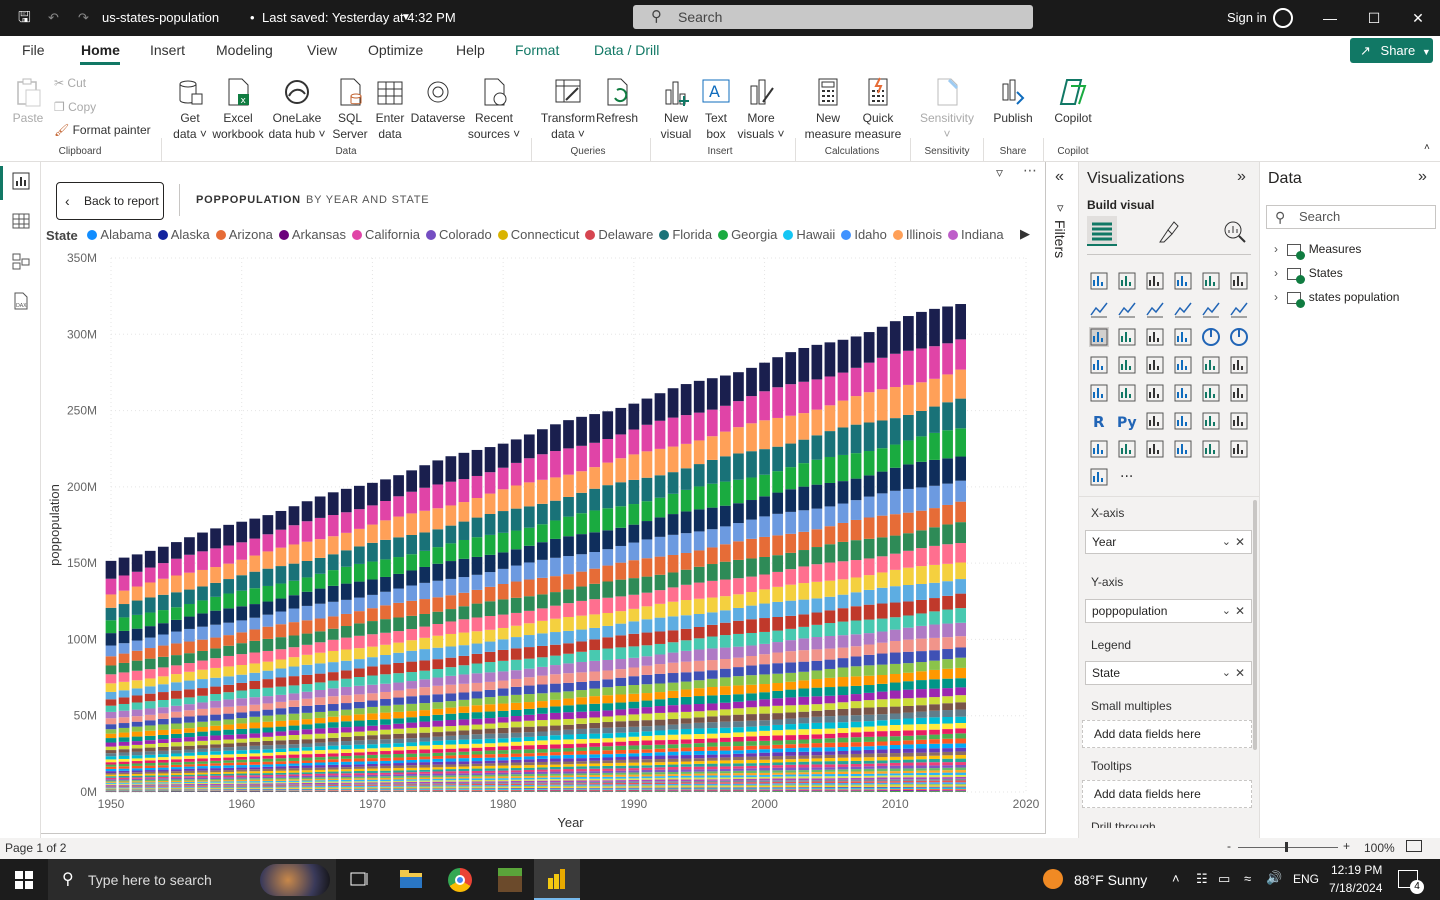 The image size is (1440, 900). What do you see at coordinates (359, 17) in the screenshot?
I see `last-saved: Last saved: Yesterday at 4:32 PM` at bounding box center [359, 17].